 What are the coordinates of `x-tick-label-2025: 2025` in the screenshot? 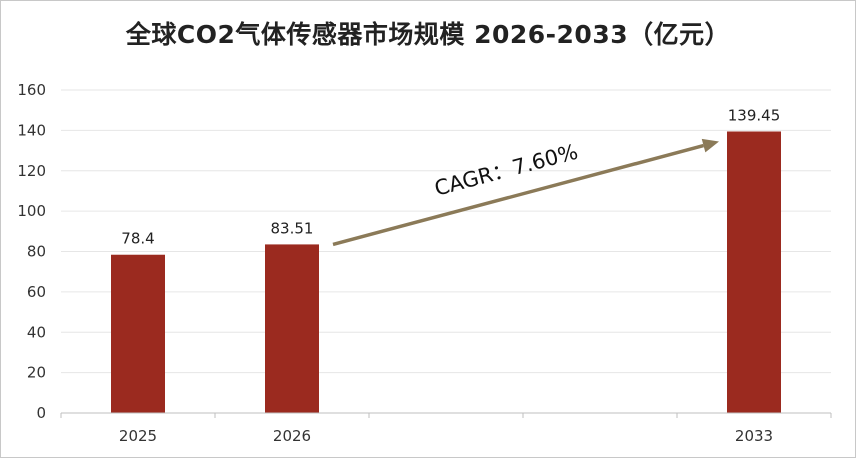 It's located at (138, 436).